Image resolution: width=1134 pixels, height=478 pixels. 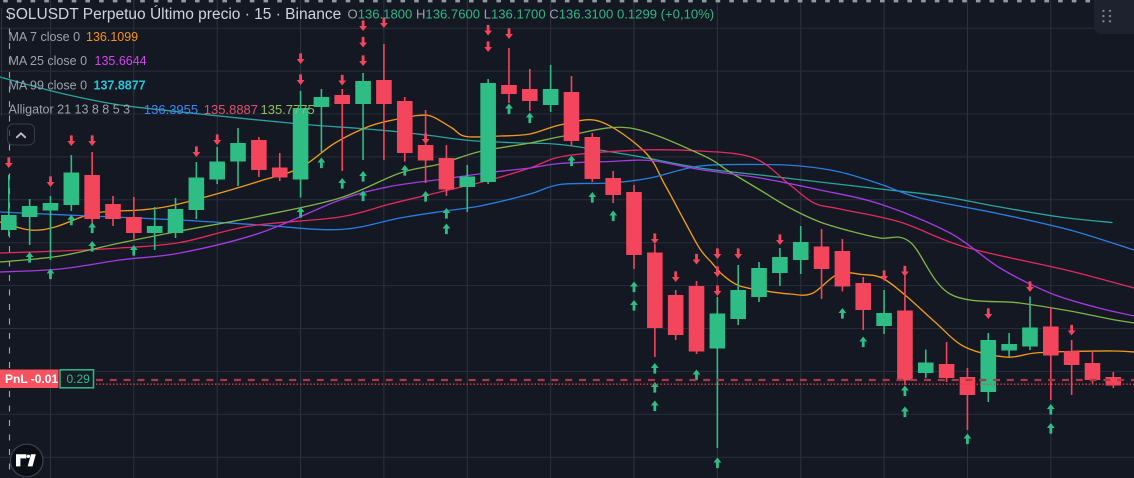 I want to click on svg-text: 135.8887, so click(x=231, y=109).